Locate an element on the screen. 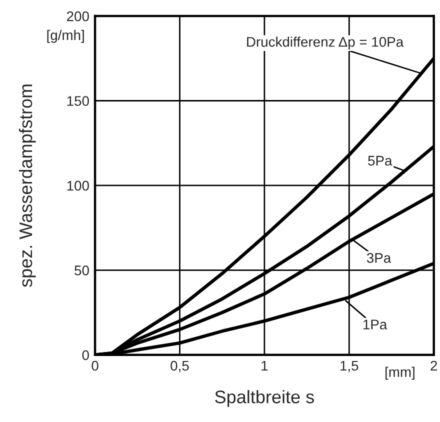 The image size is (440, 422). annotation: Druckdifferenz Δp = 10Pa is located at coordinates (325, 43).